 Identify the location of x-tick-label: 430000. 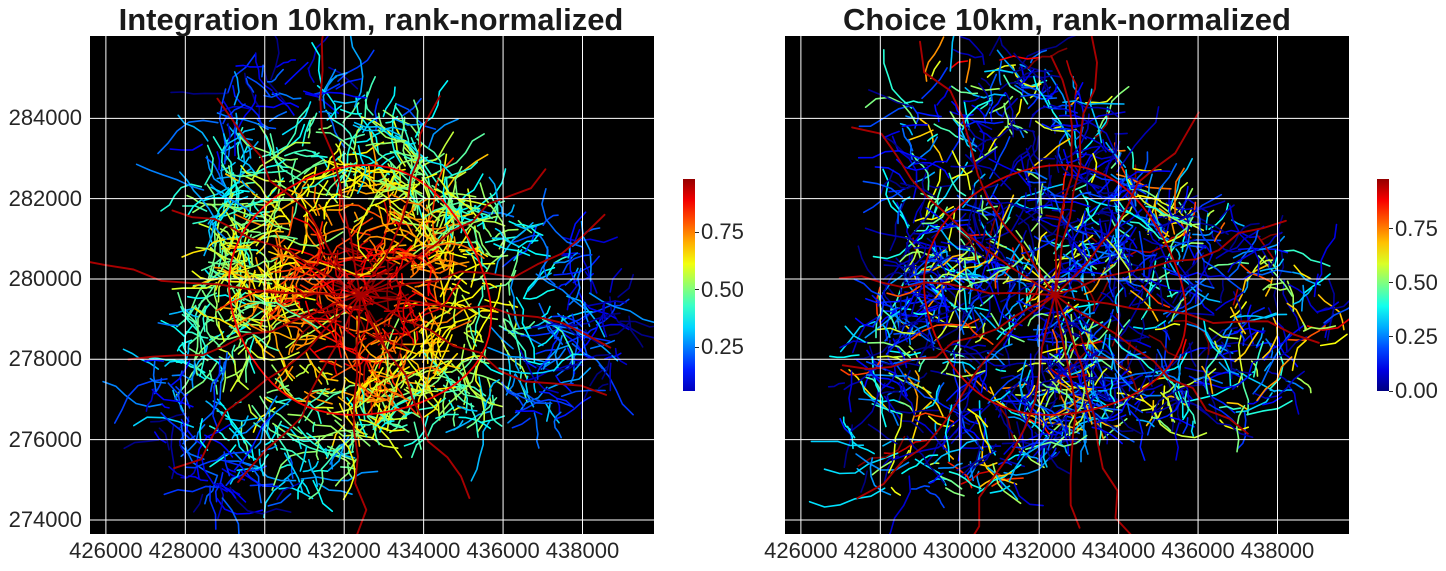
(265, 550).